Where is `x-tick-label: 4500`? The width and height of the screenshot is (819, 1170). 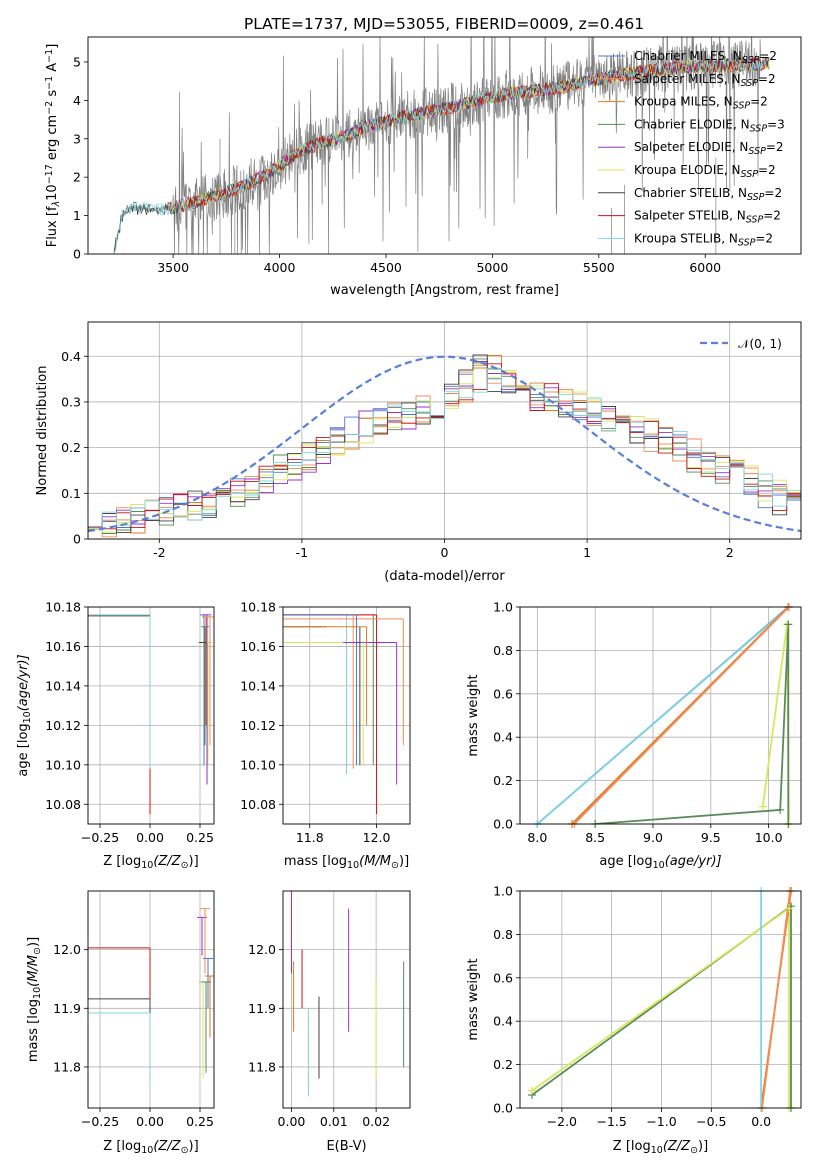
x-tick-label: 4500 is located at coordinates (386, 267).